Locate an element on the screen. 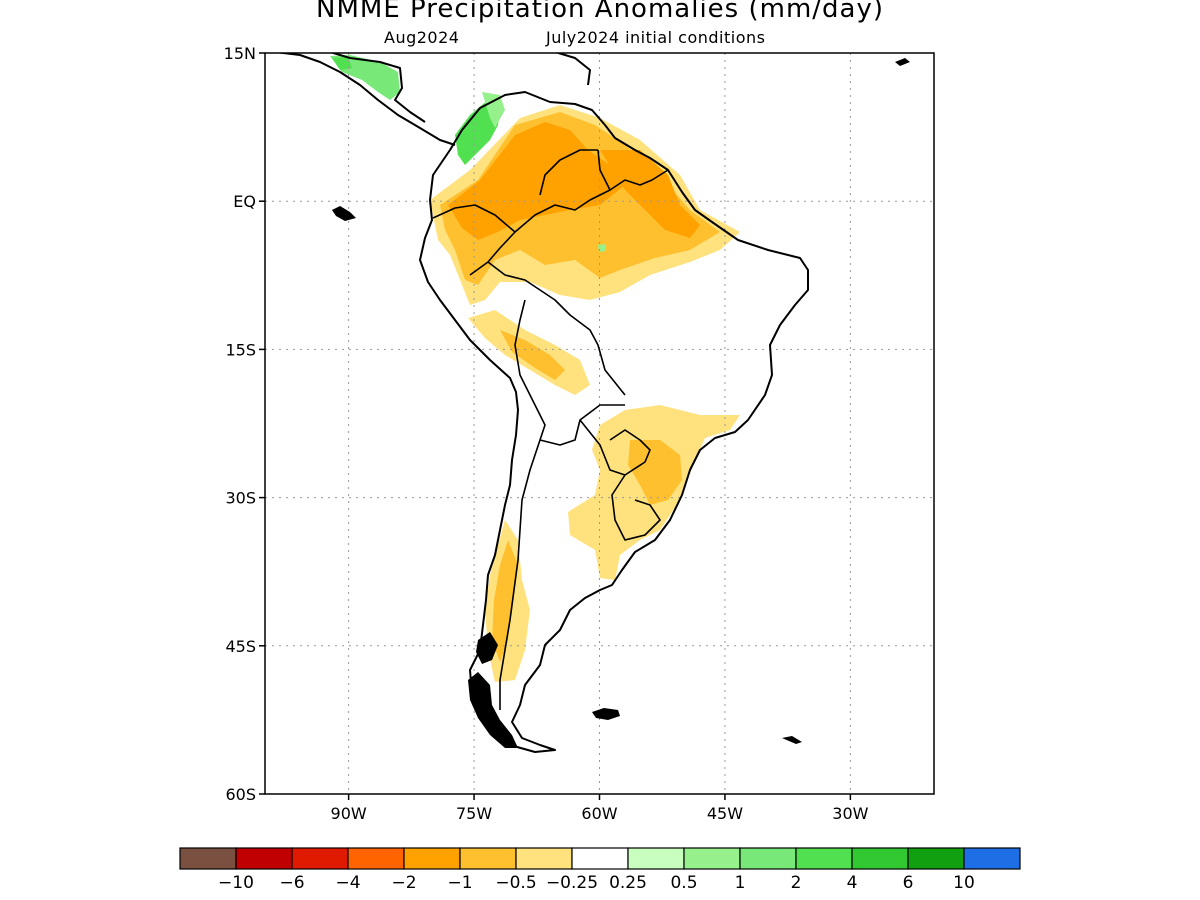 The height and width of the screenshot is (900, 1200). longitude-labels: 90W 75W 60W 45W 30W is located at coordinates (600, 808).